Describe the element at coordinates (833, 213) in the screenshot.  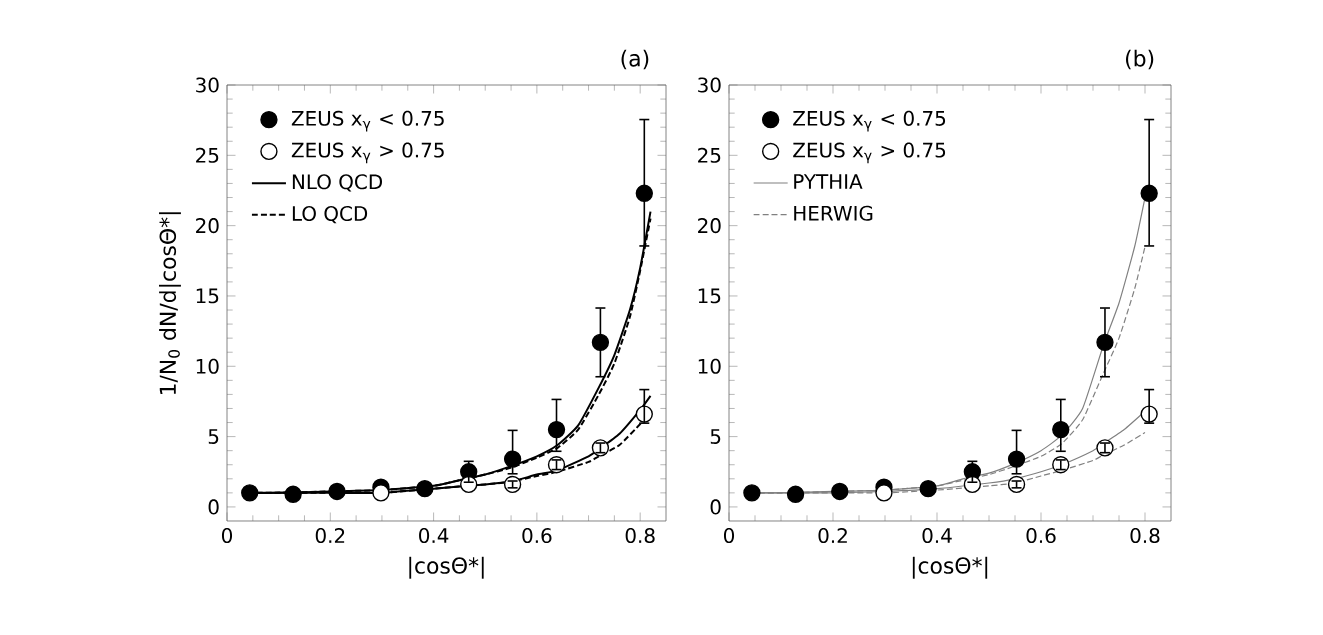
I see `legend-label: HERWIG` at that location.